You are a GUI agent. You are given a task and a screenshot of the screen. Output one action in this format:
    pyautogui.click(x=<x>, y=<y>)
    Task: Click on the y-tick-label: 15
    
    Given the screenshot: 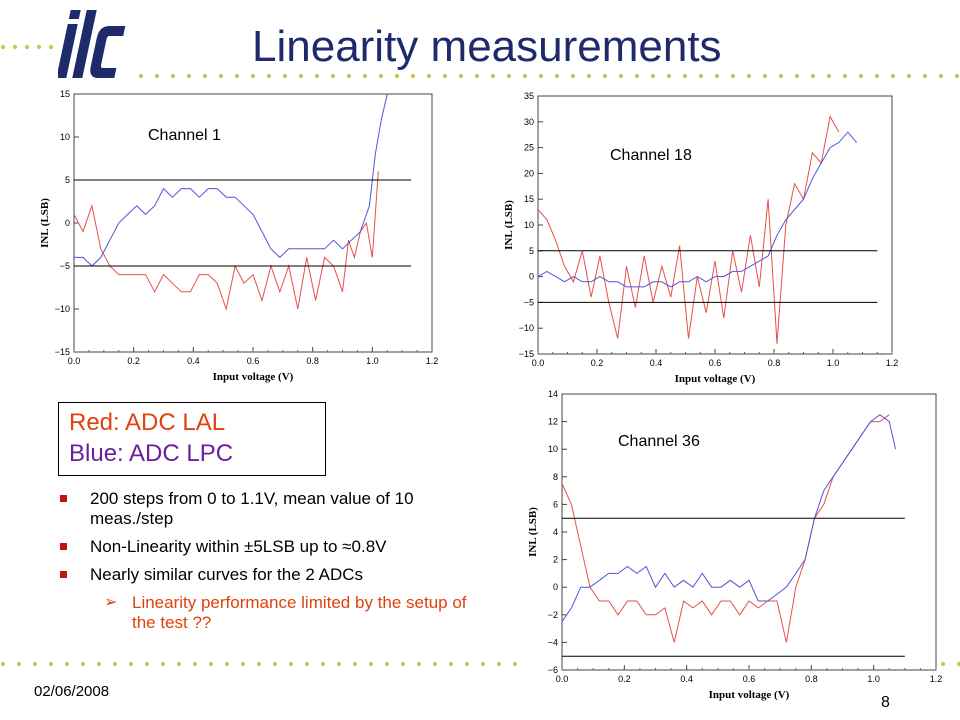 What is the action you would take?
    pyautogui.click(x=529, y=199)
    